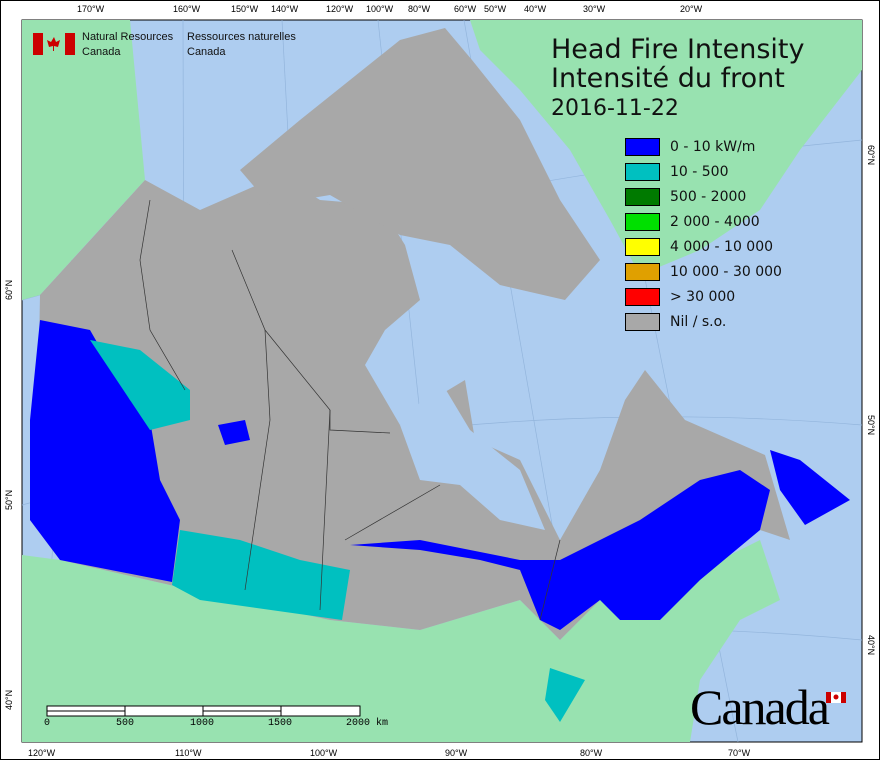  I want to click on legend-item: Nil / s.o., so click(703, 321).